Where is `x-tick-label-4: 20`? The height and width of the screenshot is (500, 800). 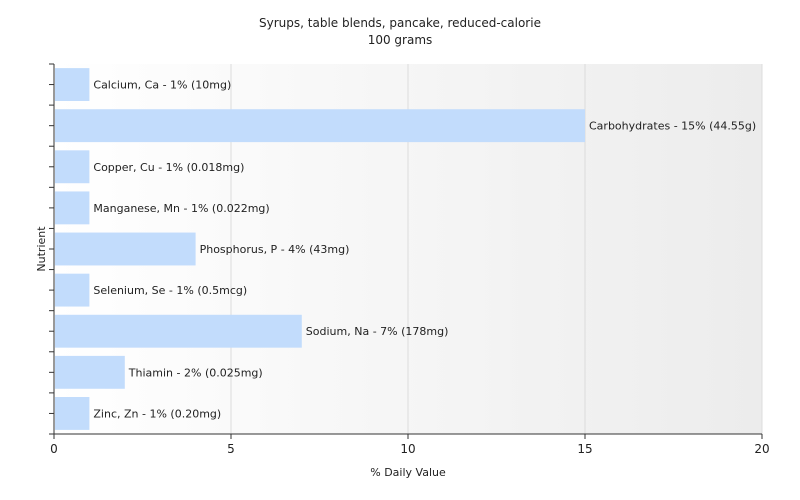 x-tick-label-4: 20 is located at coordinates (761, 449).